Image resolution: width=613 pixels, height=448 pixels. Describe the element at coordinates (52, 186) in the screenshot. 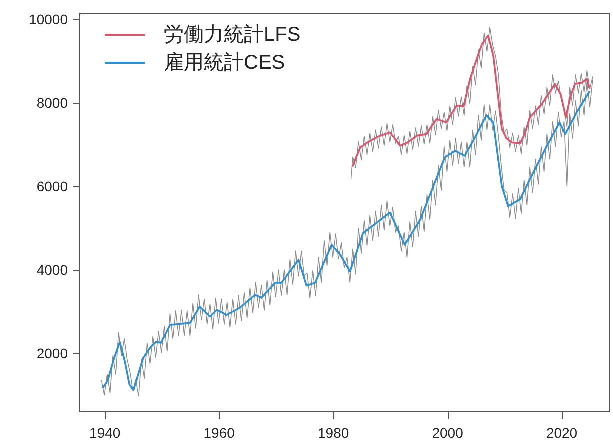

I see `y-tick-label: 6000` at that location.